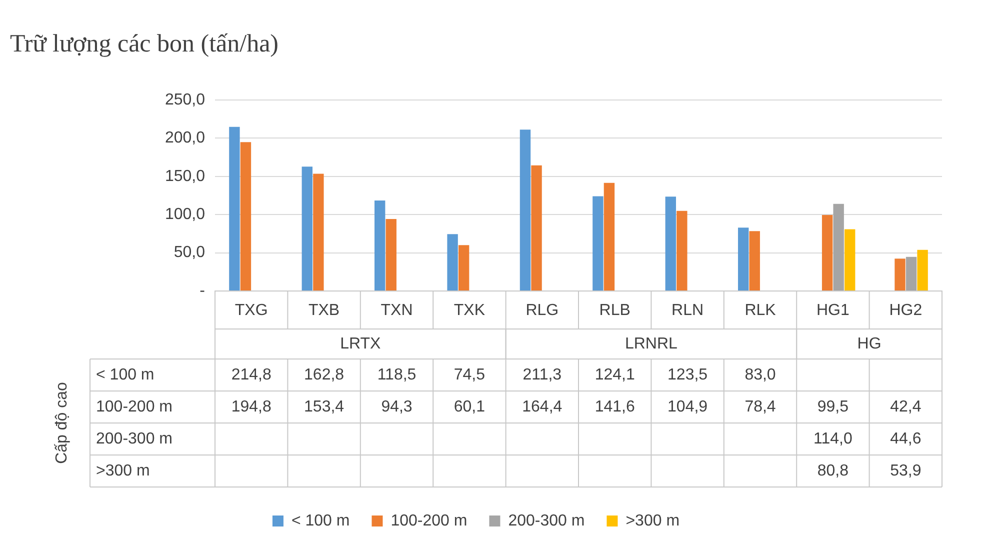  I want to click on data-label: 60,1, so click(470, 407).